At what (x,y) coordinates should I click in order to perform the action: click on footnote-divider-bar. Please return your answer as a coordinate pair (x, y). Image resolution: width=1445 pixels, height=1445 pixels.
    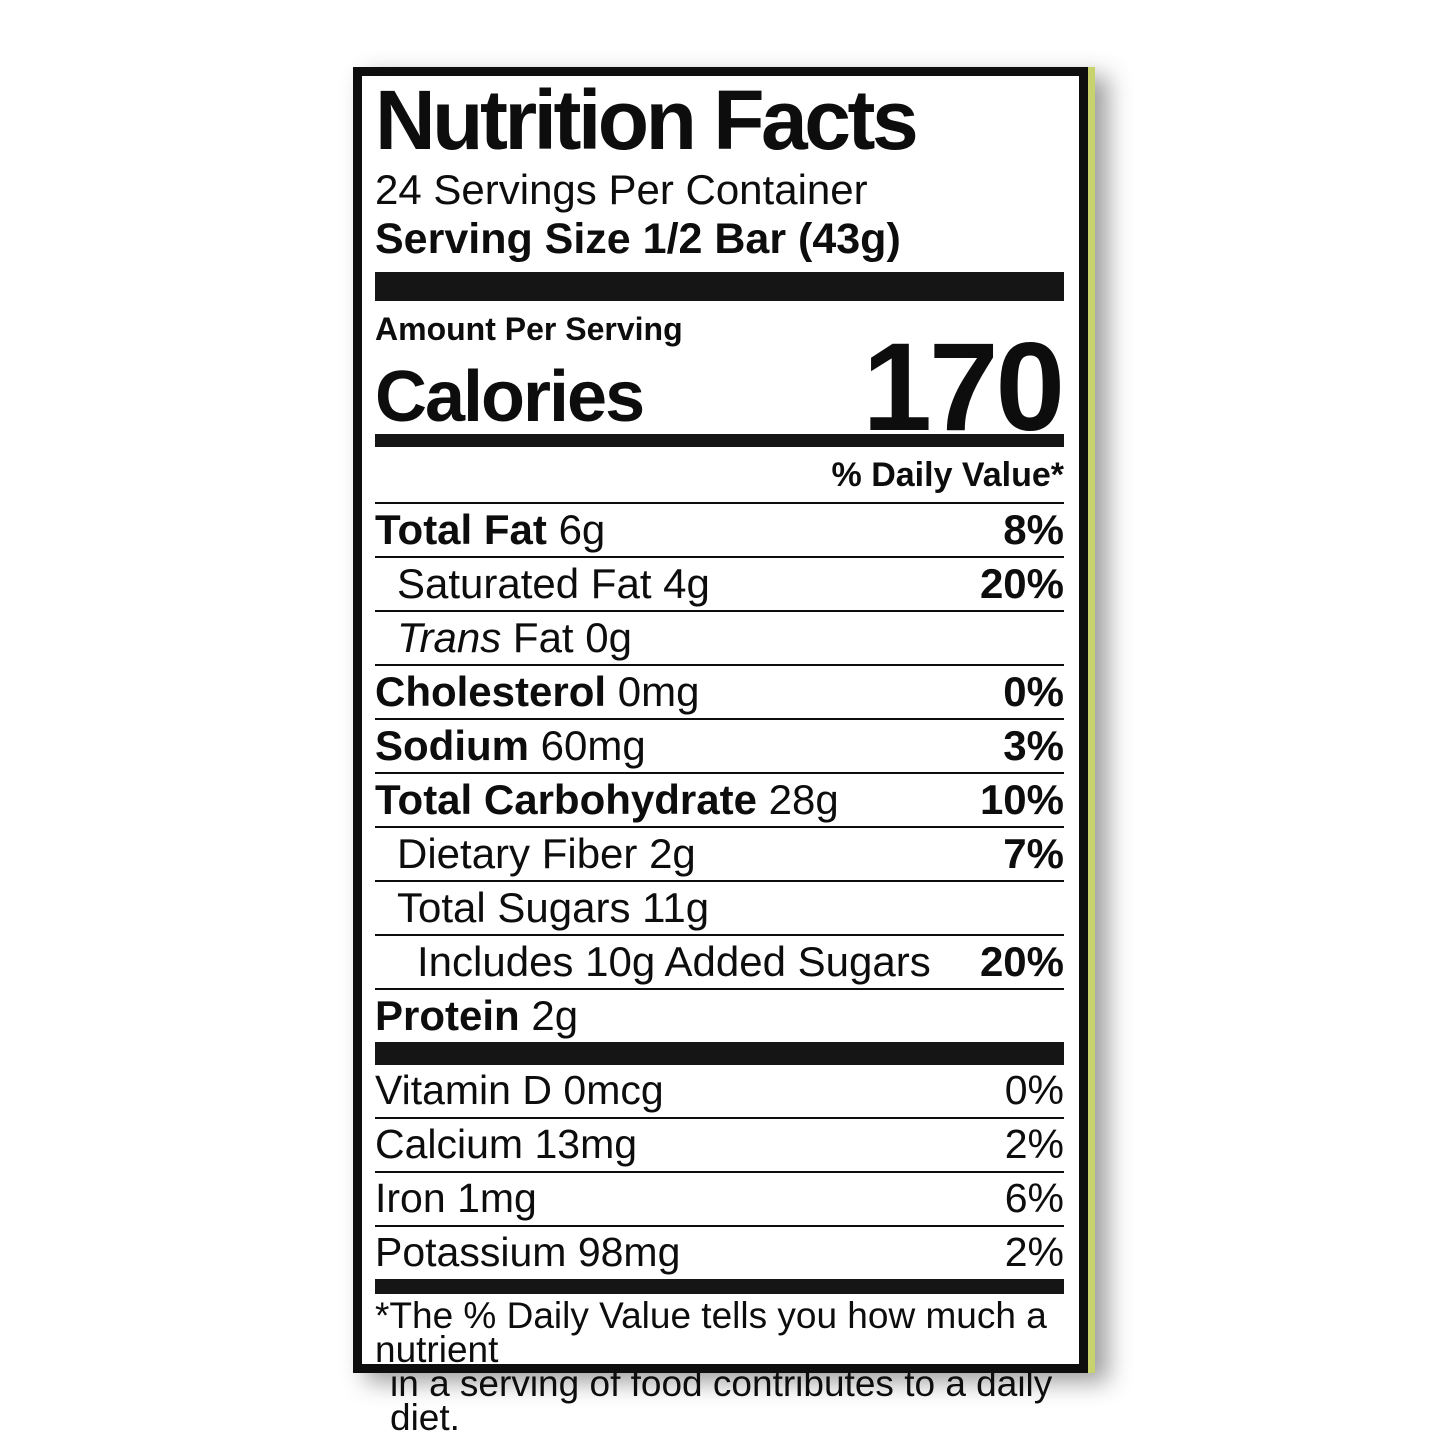
    Looking at the image, I should click on (719, 1286).